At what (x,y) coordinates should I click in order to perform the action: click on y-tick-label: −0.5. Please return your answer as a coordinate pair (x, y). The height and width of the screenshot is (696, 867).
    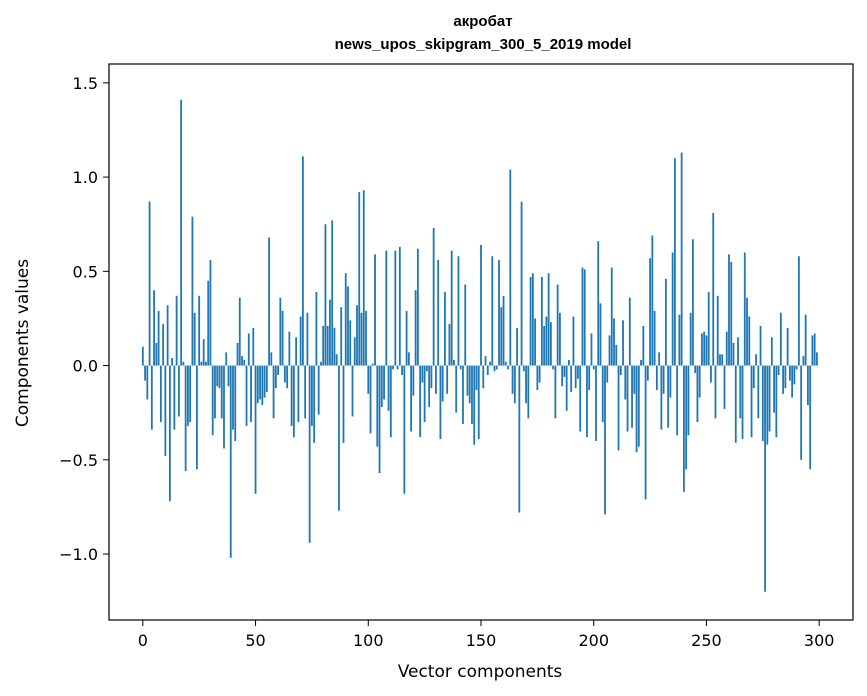
    Looking at the image, I should click on (78, 460).